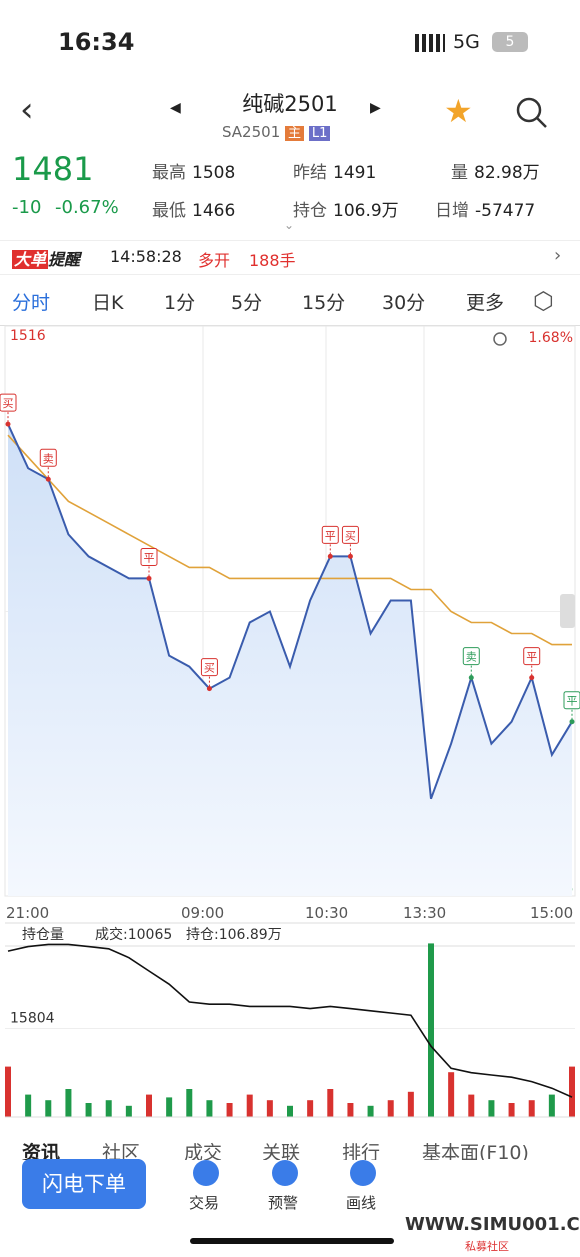 Image resolution: width=580 pixels, height=1257 pixels. Describe the element at coordinates (475, 1151) in the screenshot. I see `info-tab: 基本面(F10)` at that location.